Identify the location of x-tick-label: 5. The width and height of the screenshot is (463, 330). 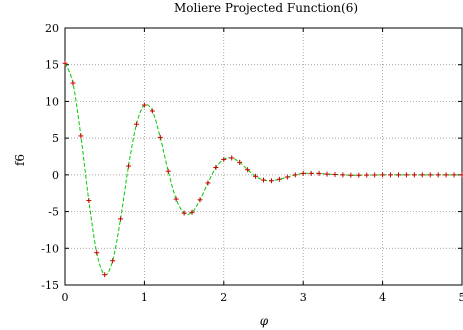
(461, 297).